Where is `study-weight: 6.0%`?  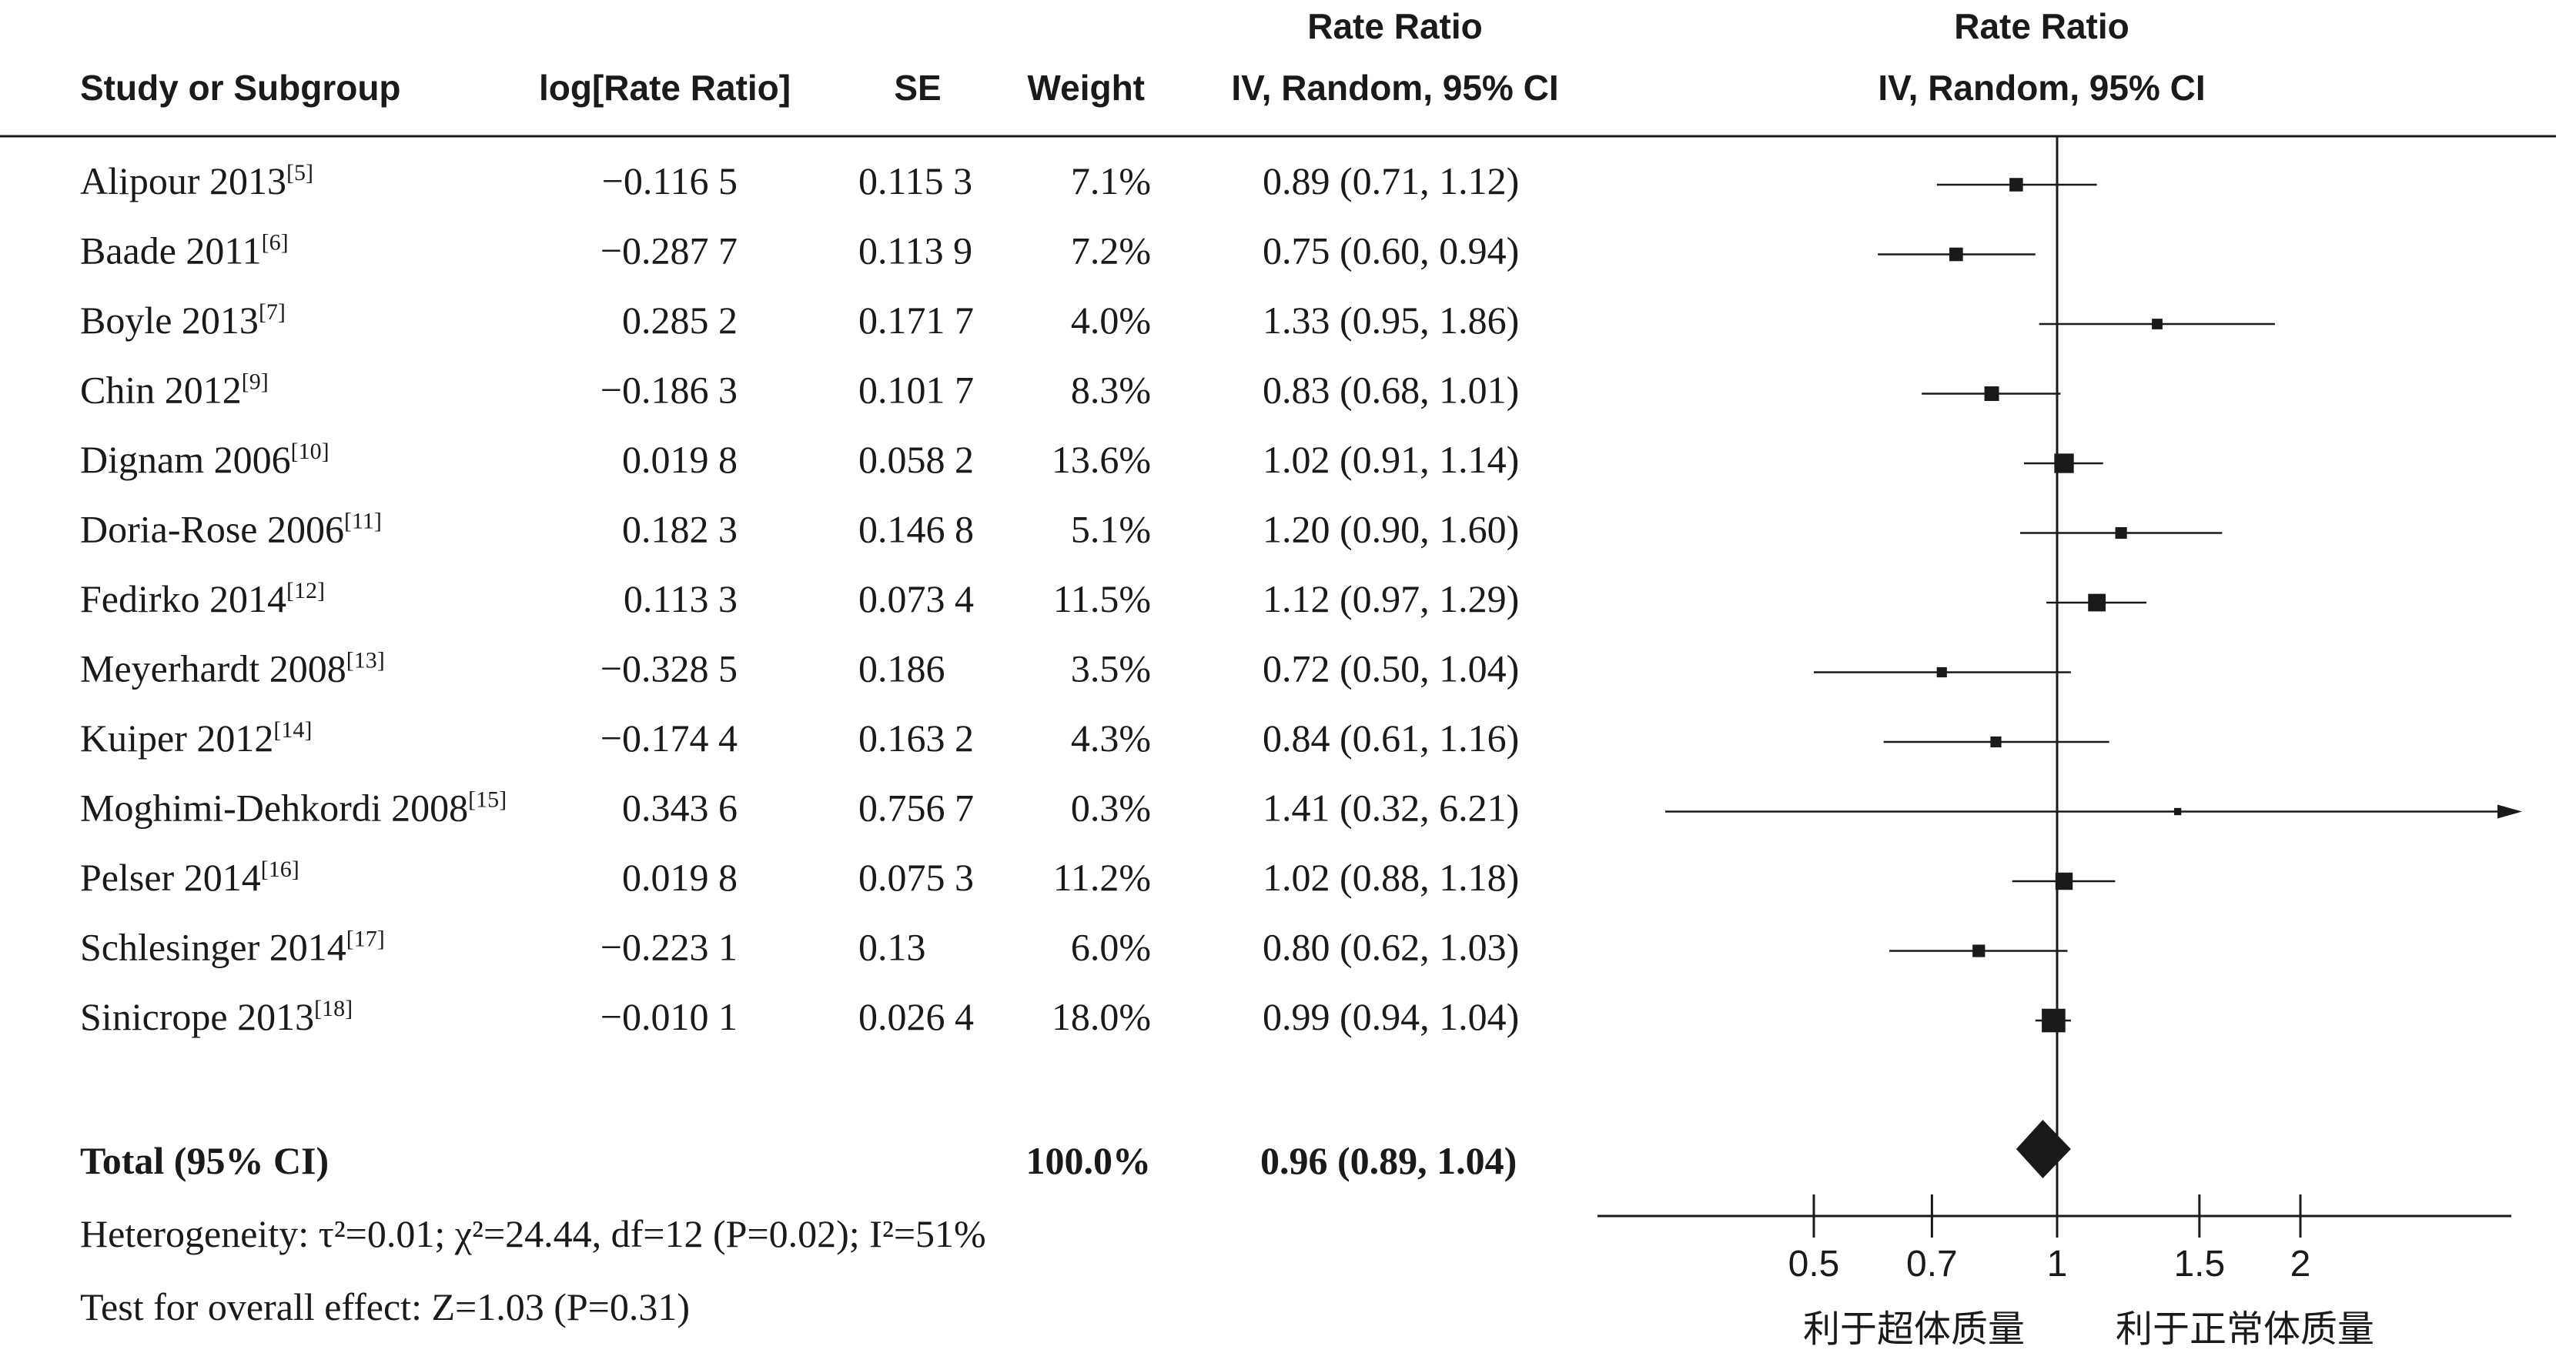 study-weight: 6.0% is located at coordinates (1111, 947).